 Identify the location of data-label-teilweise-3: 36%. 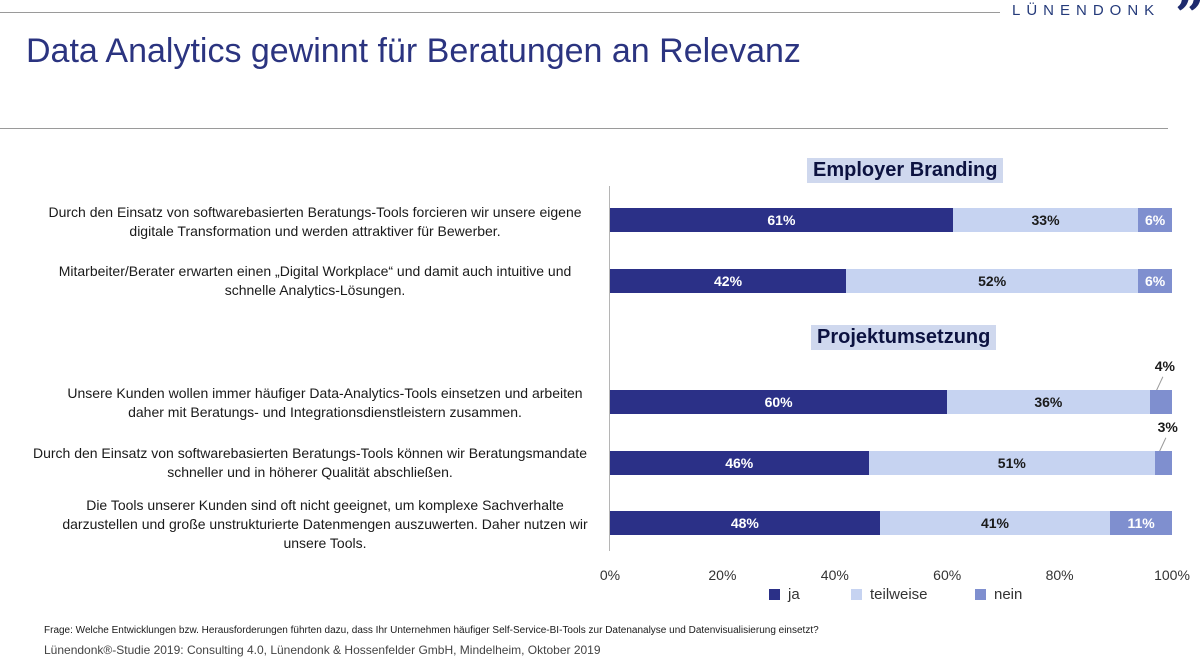
(1048, 402).